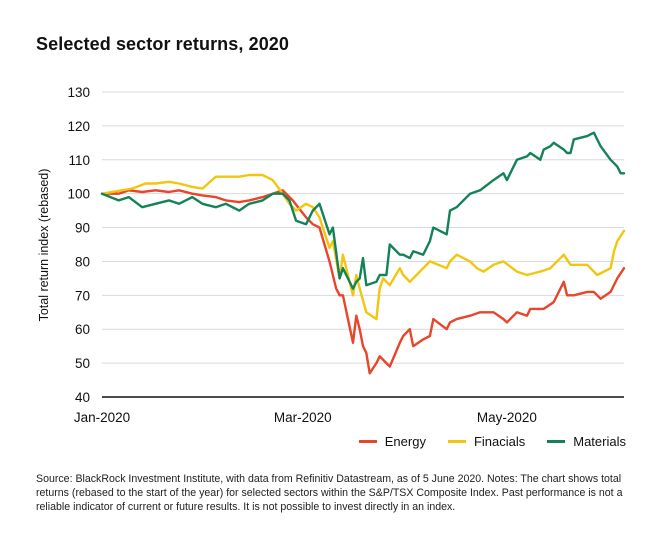 Image resolution: width=662 pixels, height=539 pixels. Describe the element at coordinates (79, 160) in the screenshot. I see `y-tick-label: 110` at that location.